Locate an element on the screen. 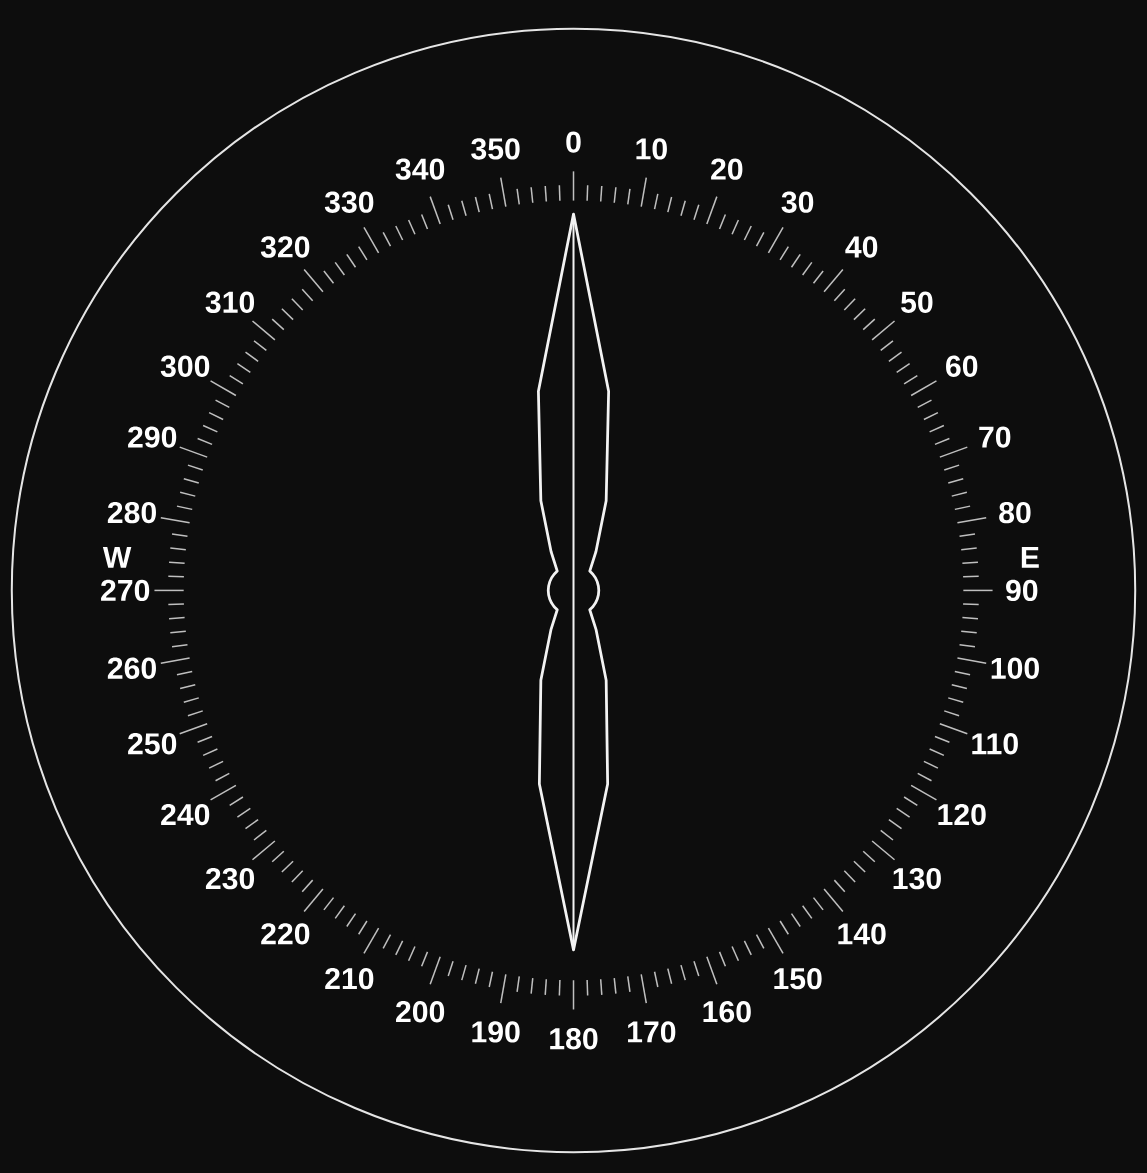  spoke-label: 280 is located at coordinates (131, 512).